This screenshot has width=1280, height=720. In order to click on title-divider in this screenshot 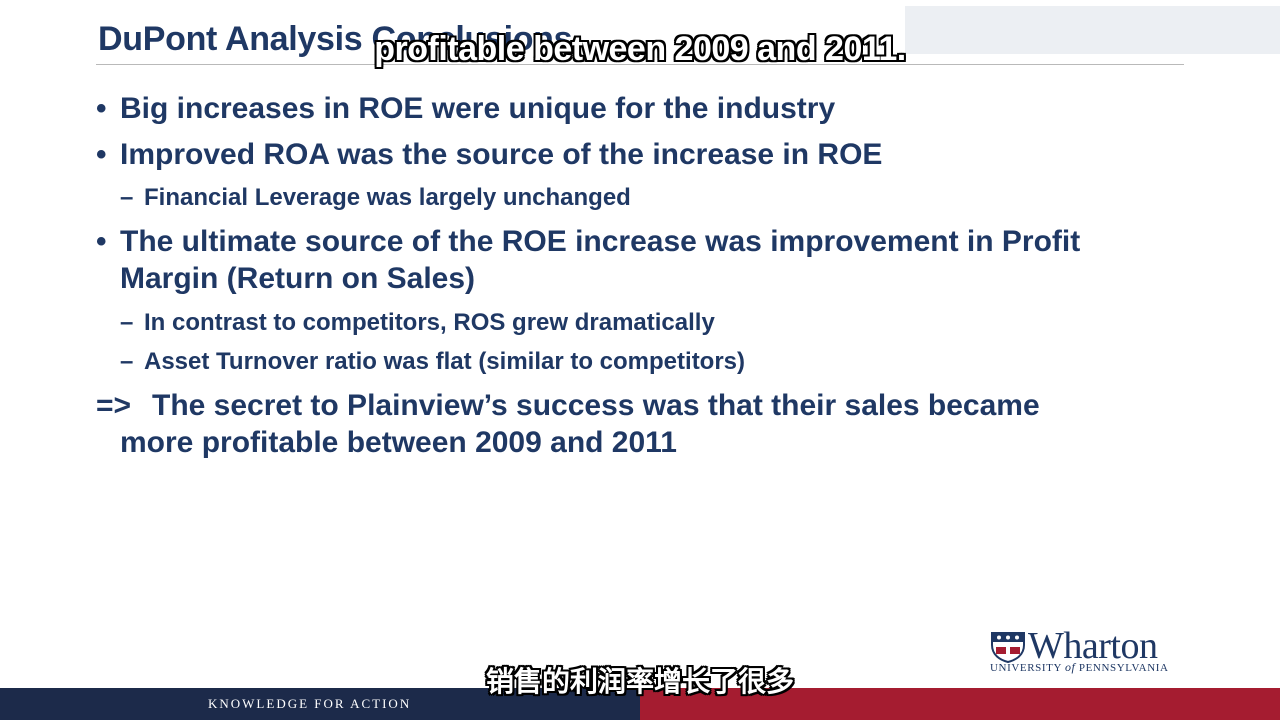, I will do `click(640, 64)`.